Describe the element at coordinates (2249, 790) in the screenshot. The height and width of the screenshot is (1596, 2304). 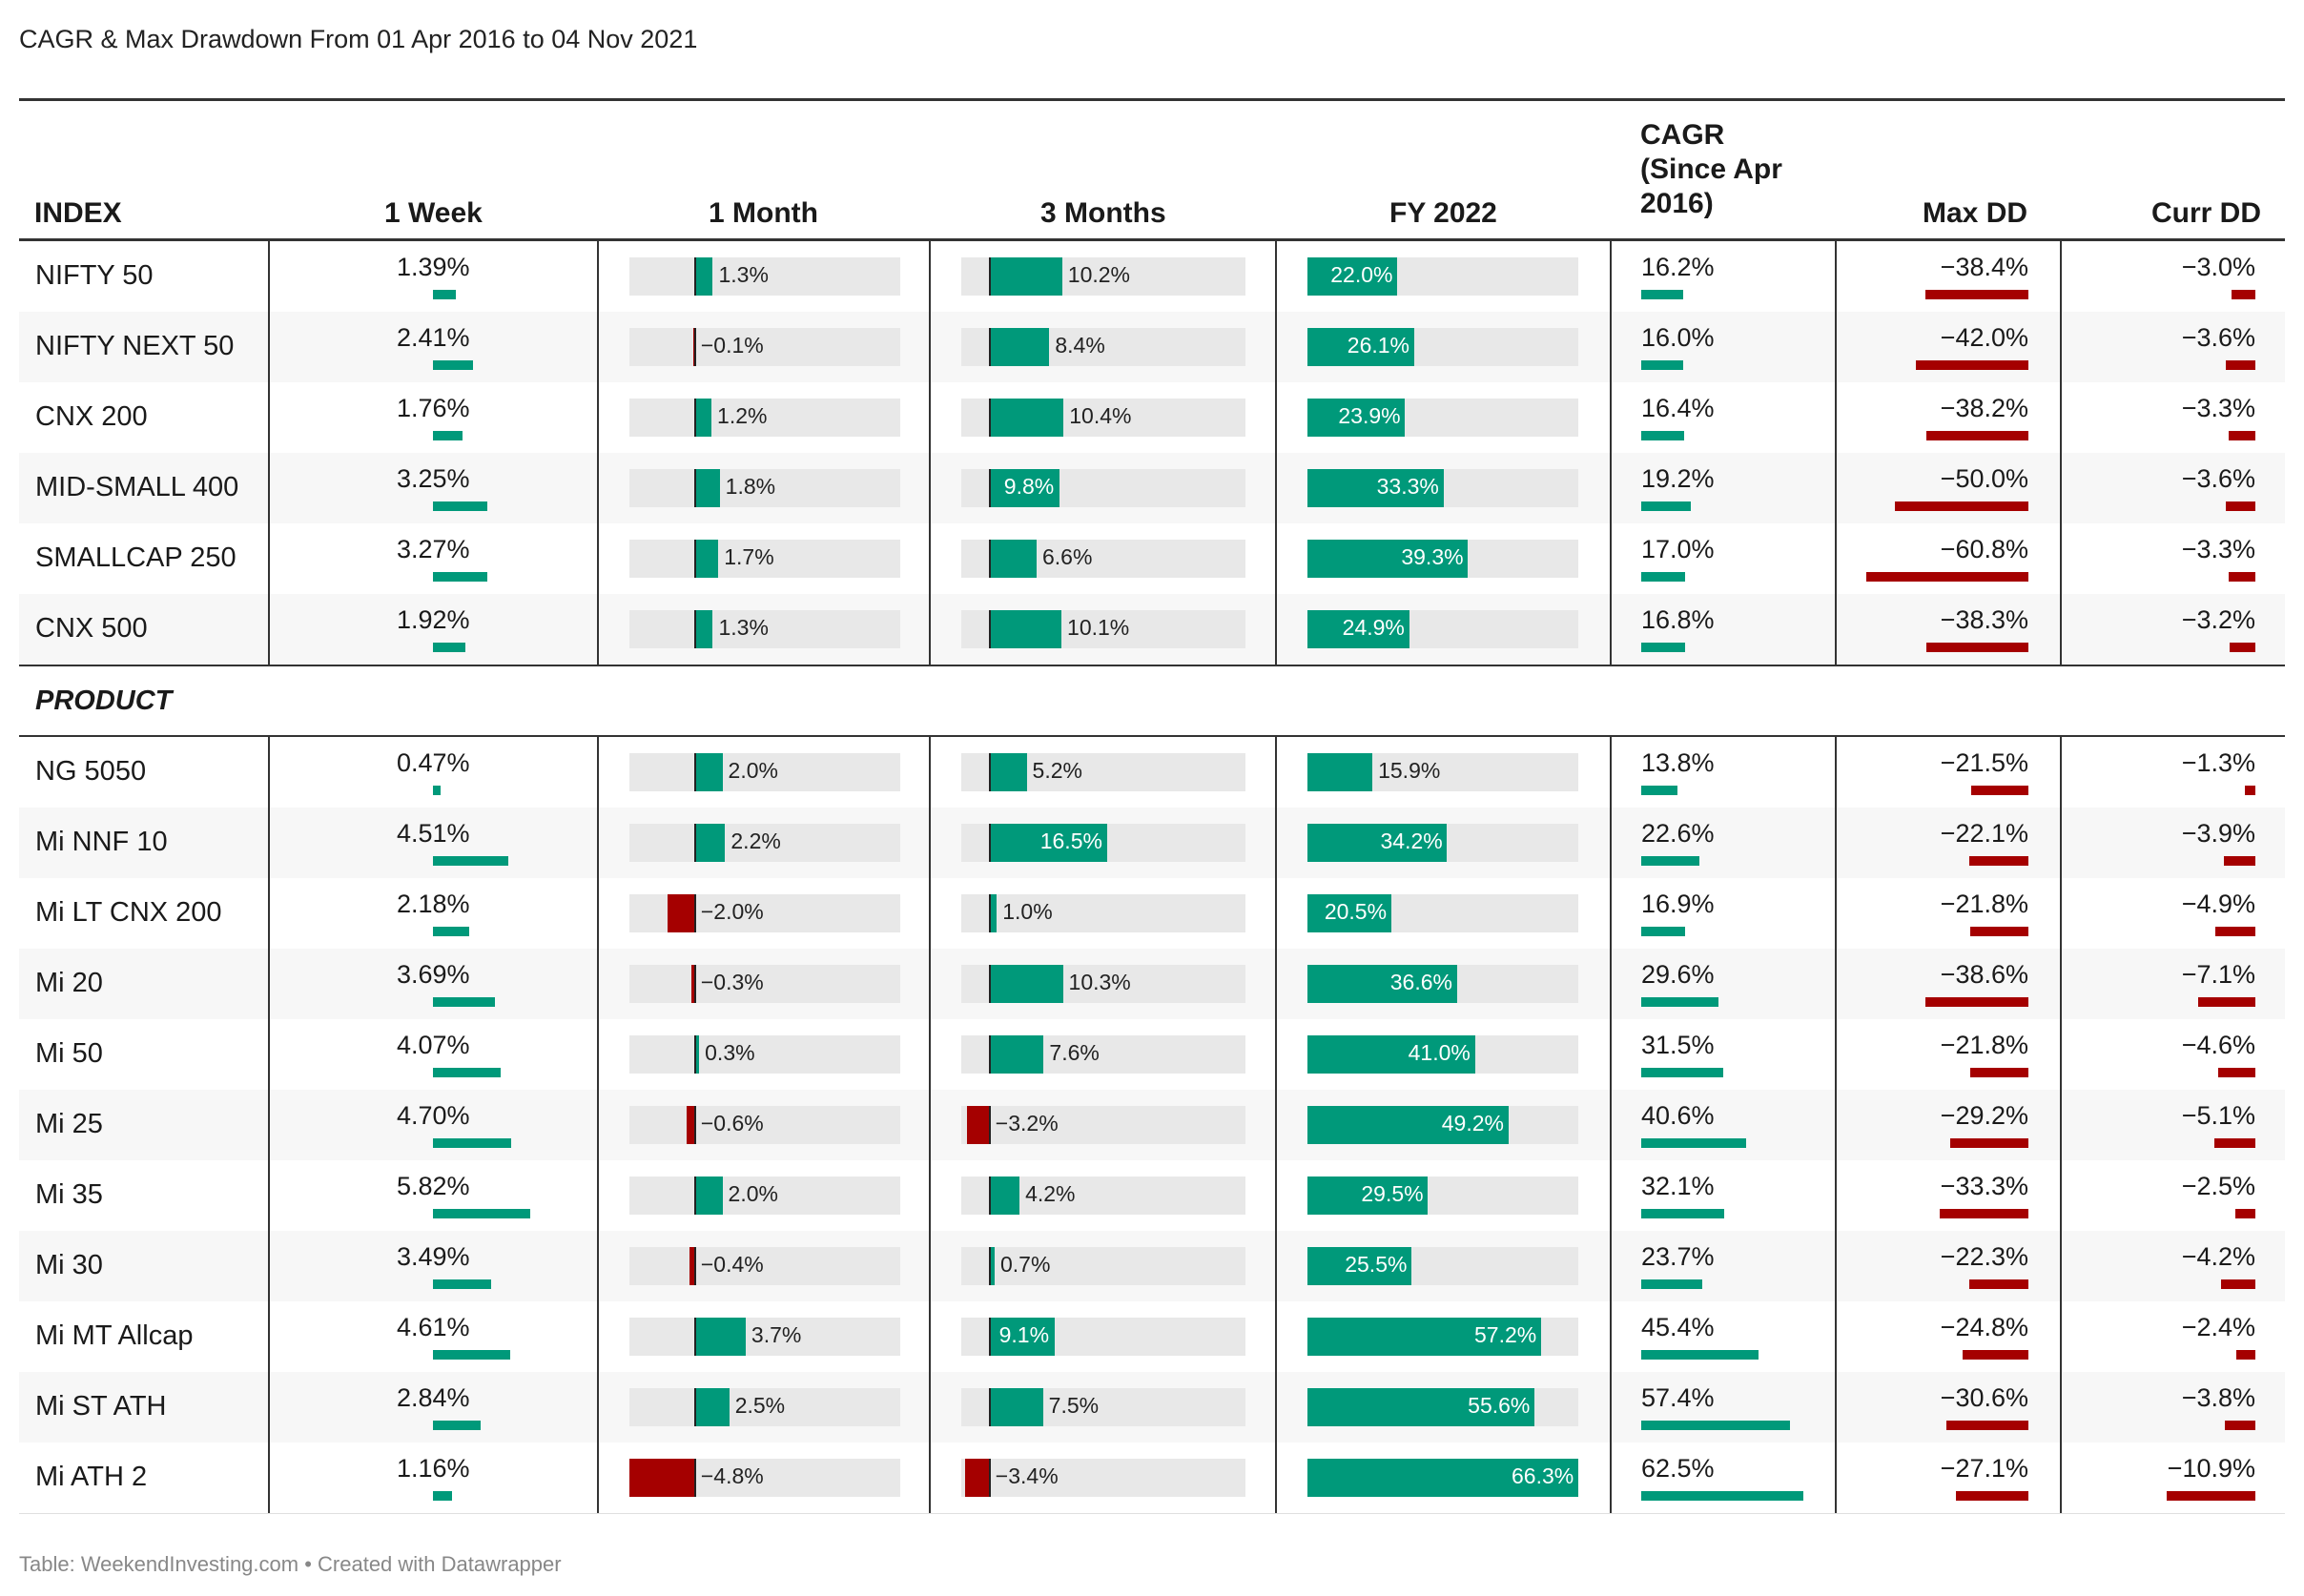
I see `product-row-0-curr-dd-bar` at that location.